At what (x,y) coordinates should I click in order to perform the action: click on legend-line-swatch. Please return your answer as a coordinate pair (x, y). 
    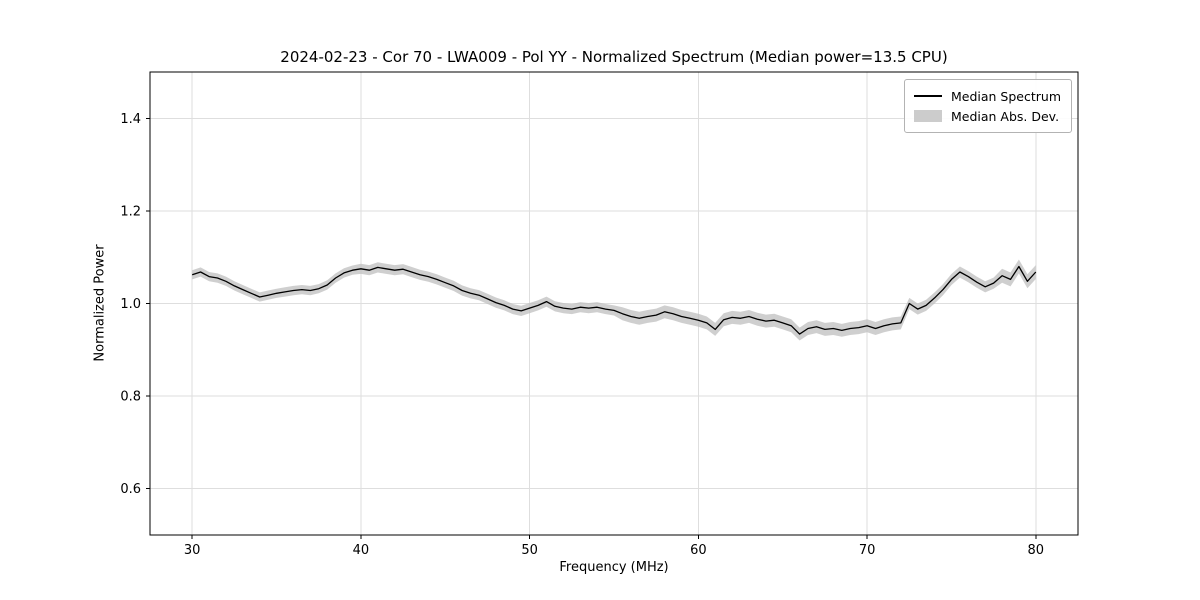
    Looking at the image, I should click on (927, 96).